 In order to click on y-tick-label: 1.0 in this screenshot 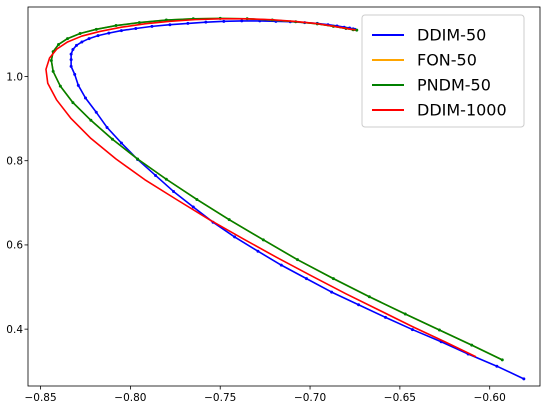, I will do `click(14, 77)`.